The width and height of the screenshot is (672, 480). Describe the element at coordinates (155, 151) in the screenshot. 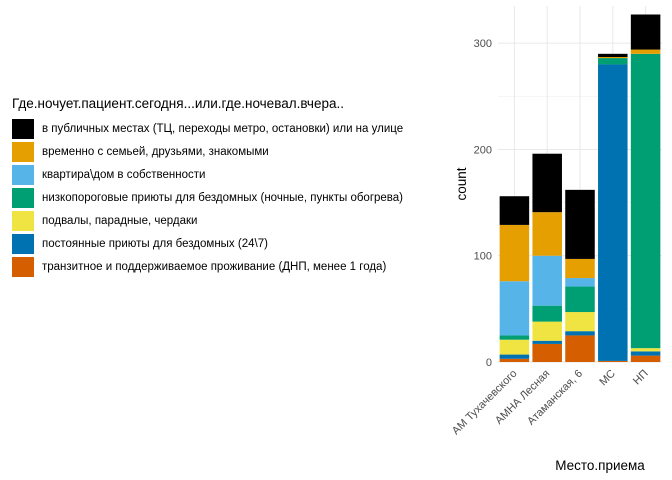

I see `legend-label: временно с семьей, друзьями, знакомыми` at that location.